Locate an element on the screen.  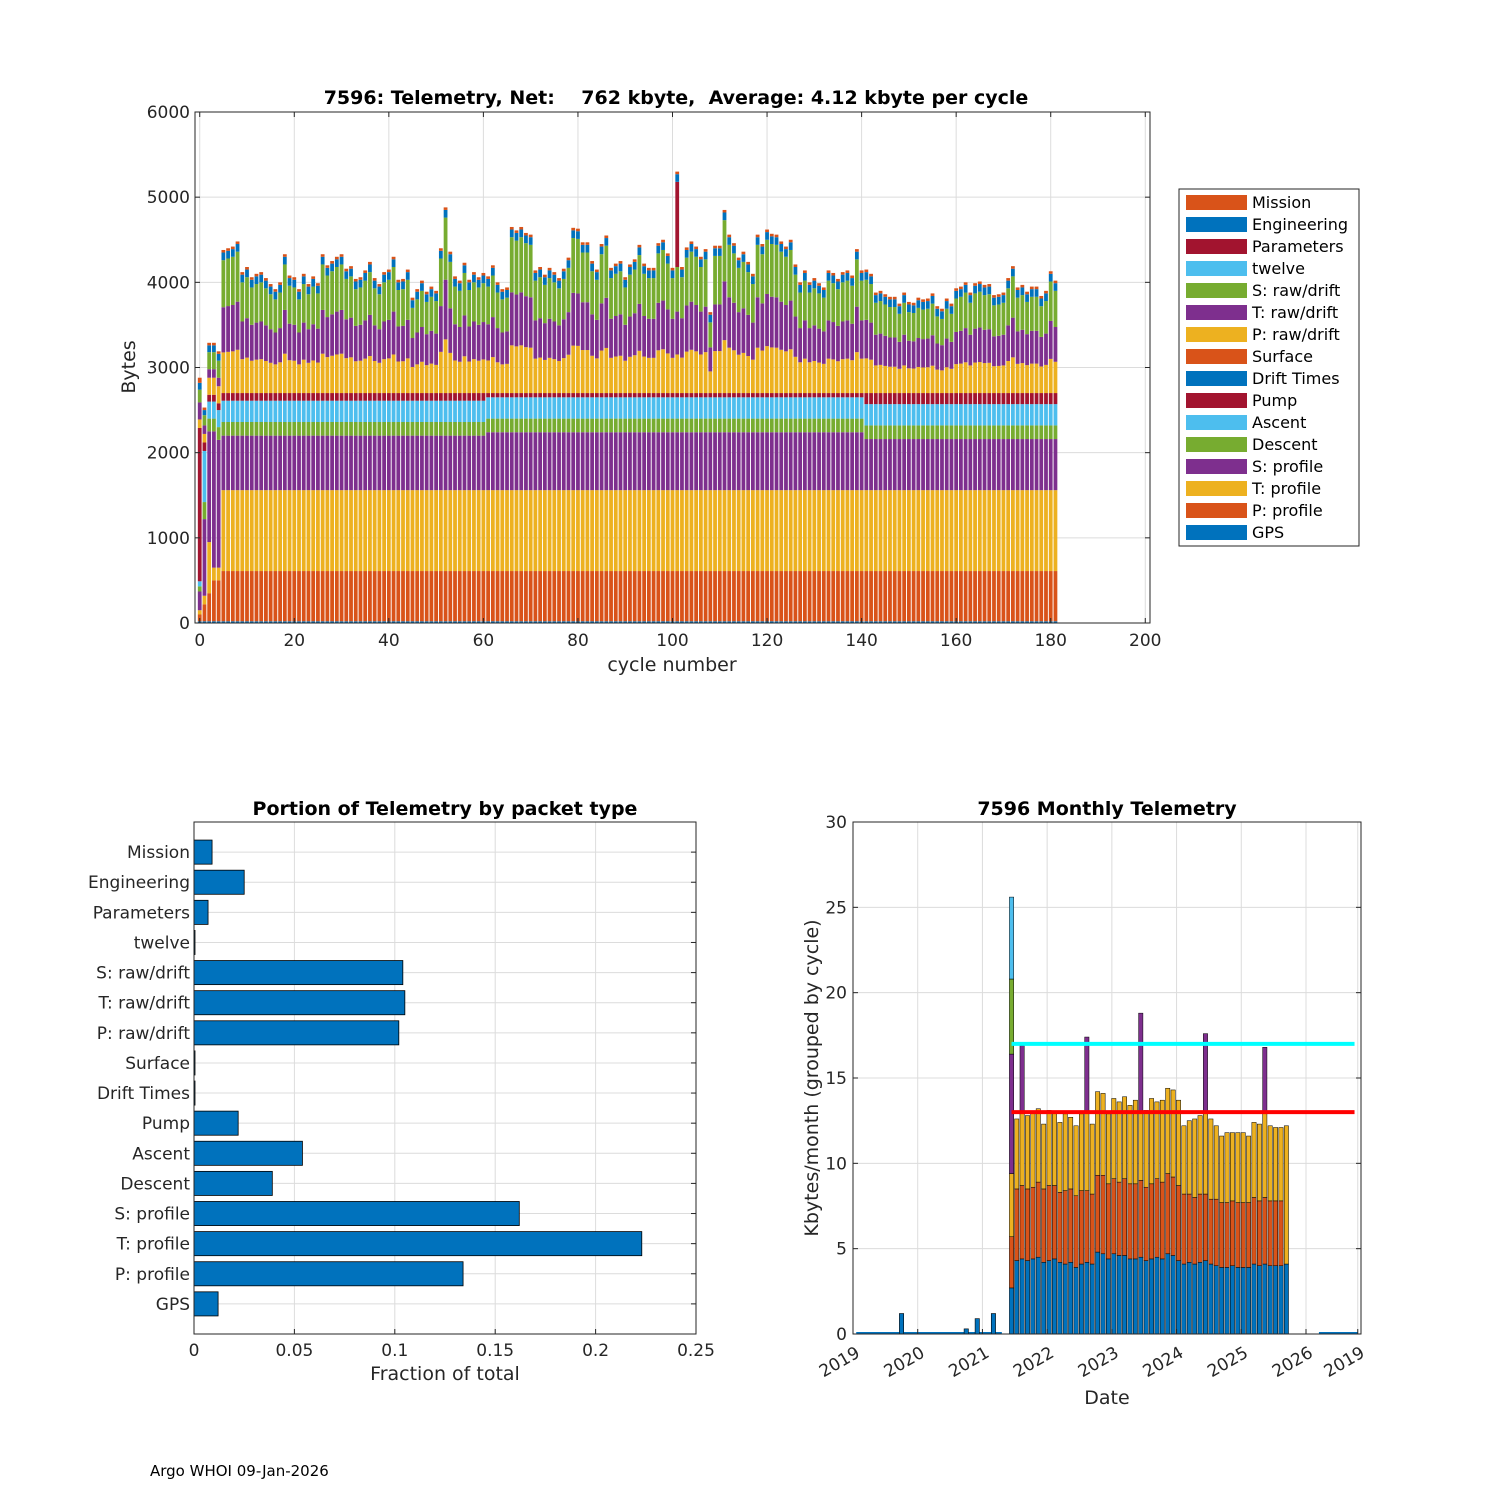
top-y-tick-label: 5000 is located at coordinates (168, 198).